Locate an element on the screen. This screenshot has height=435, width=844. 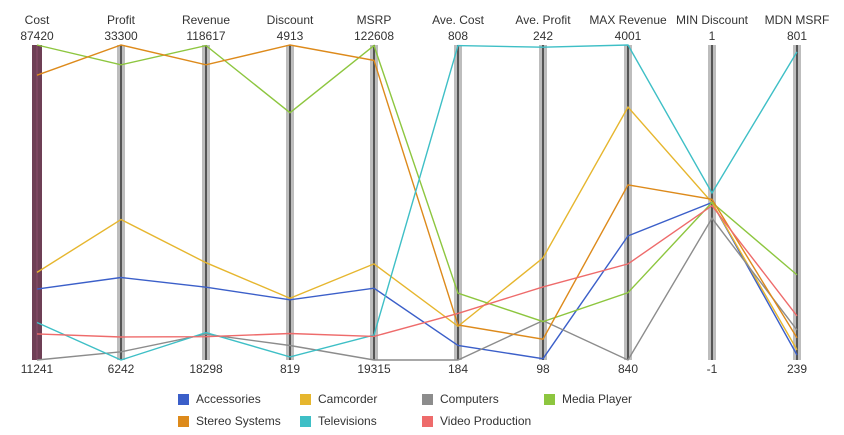
axis-title-ave-cost: Ave. Cost is located at coordinates (458, 20).